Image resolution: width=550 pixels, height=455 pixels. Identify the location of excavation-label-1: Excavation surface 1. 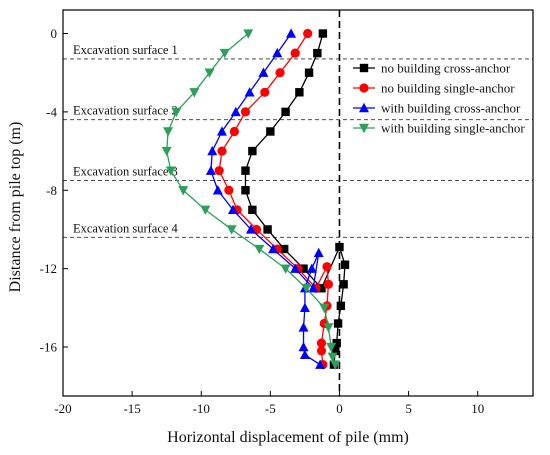
(125, 50).